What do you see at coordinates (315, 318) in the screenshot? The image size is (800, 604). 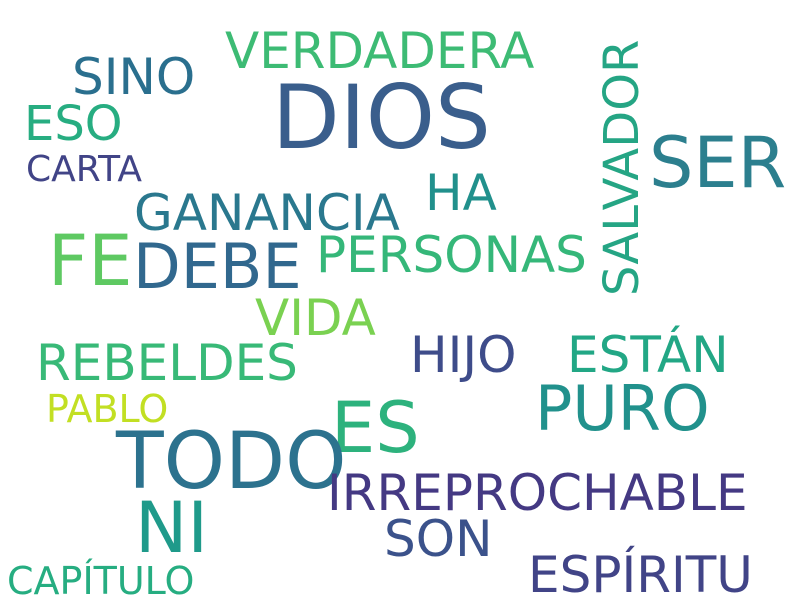 I see `word-vida: VIDA` at bounding box center [315, 318].